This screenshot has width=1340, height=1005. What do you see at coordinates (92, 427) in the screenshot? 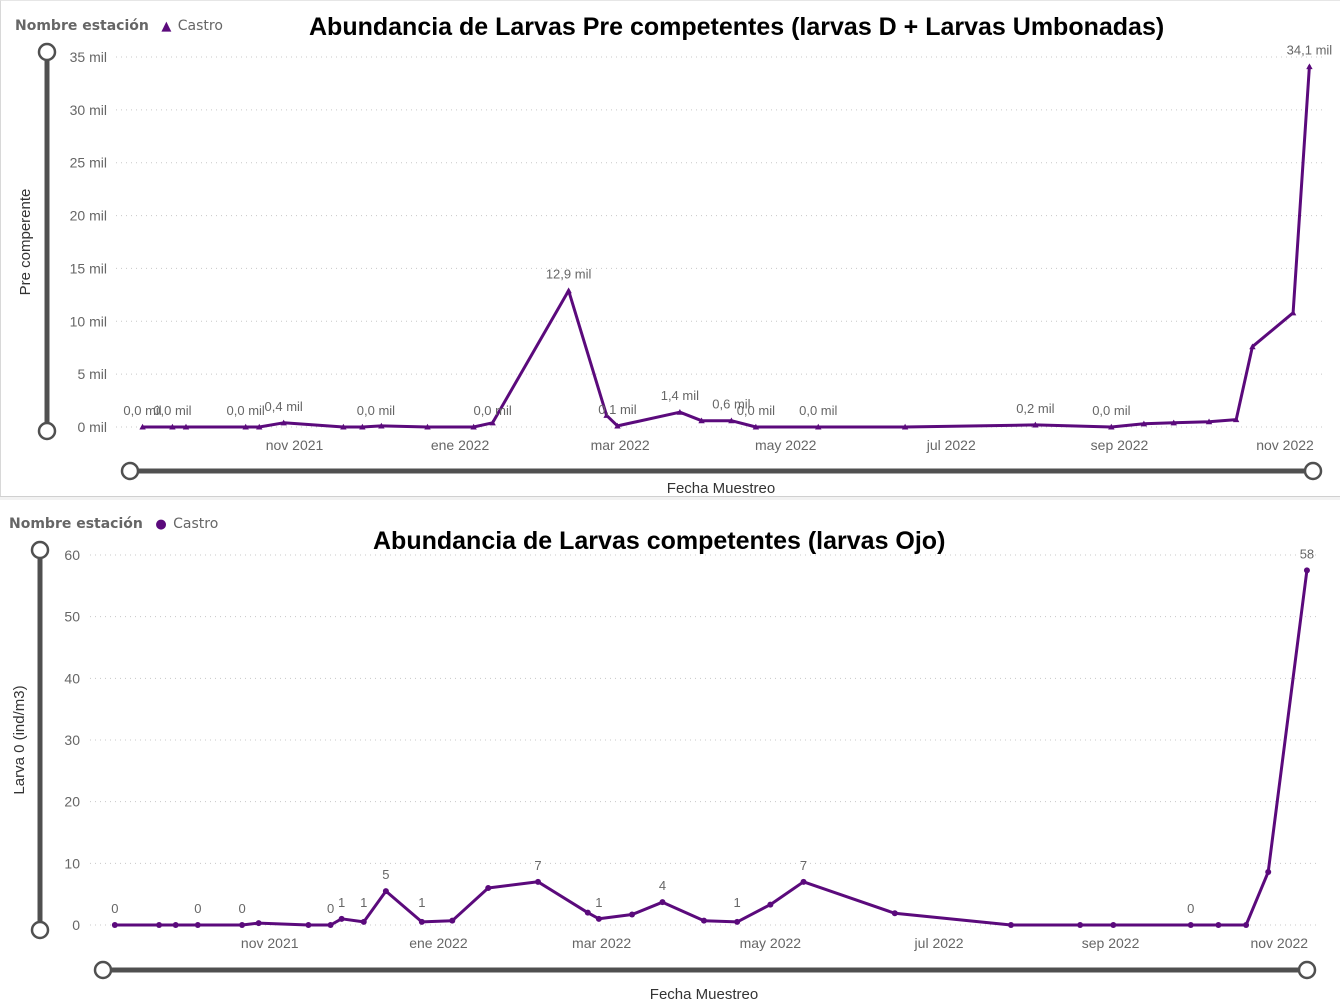
I see `y-tick-label: 0 mil` at bounding box center [92, 427].